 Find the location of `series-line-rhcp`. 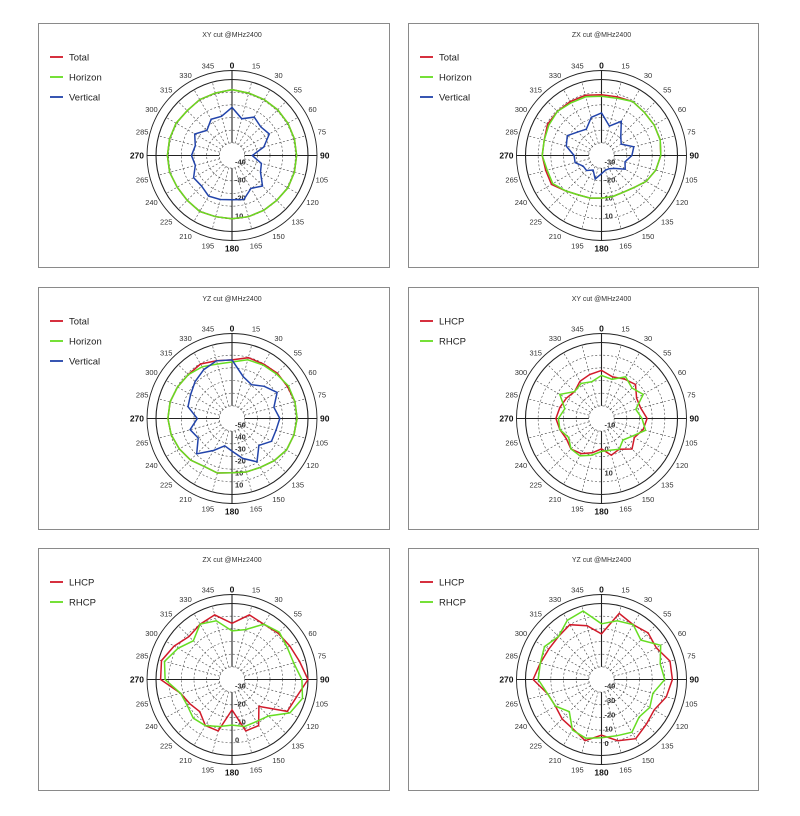

series-line-rhcp is located at coordinates (233, 674).